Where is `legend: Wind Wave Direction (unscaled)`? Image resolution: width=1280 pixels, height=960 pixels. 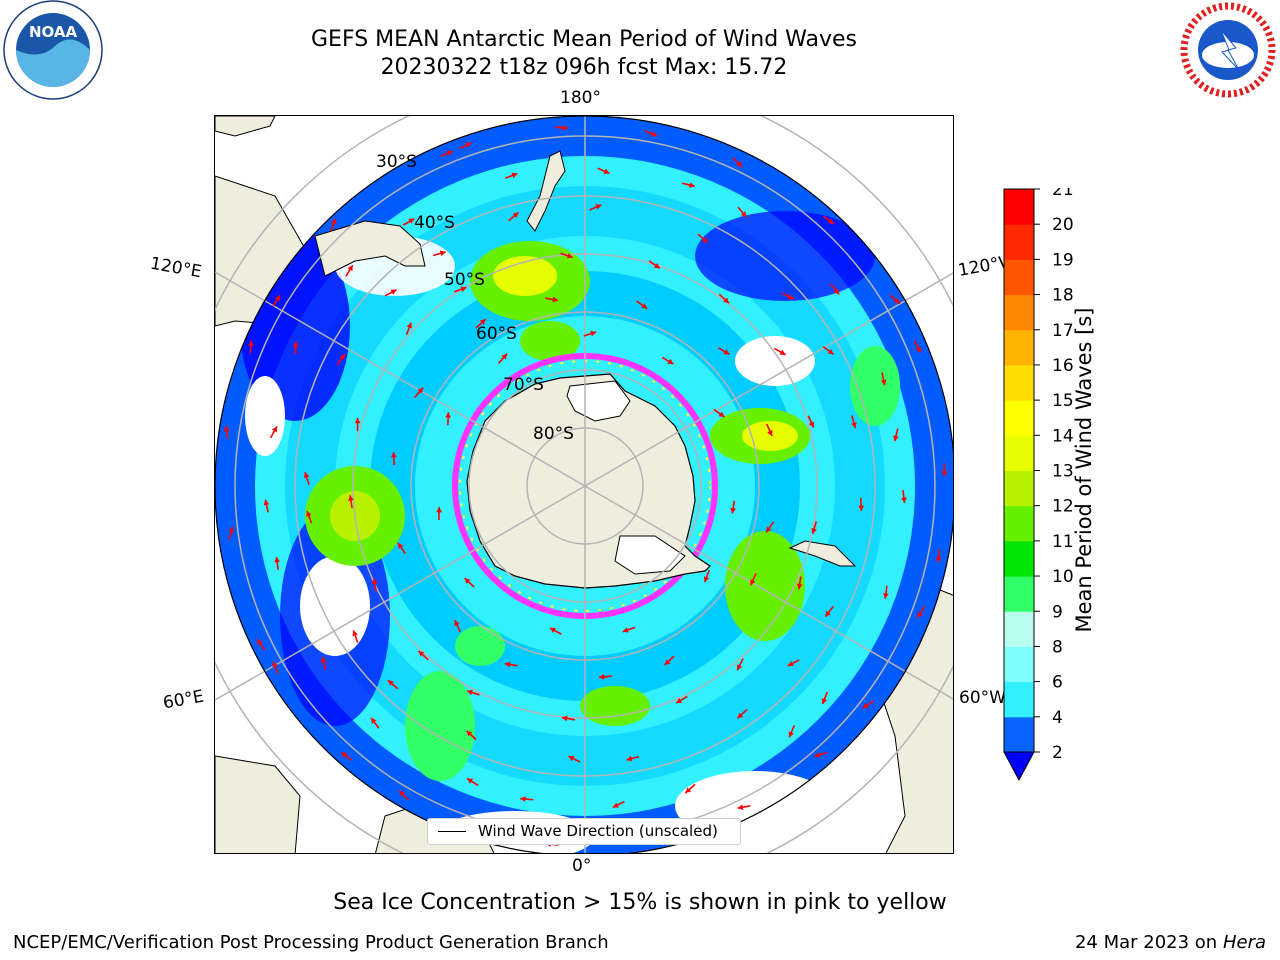 legend: Wind Wave Direction (unscaled) is located at coordinates (584, 831).